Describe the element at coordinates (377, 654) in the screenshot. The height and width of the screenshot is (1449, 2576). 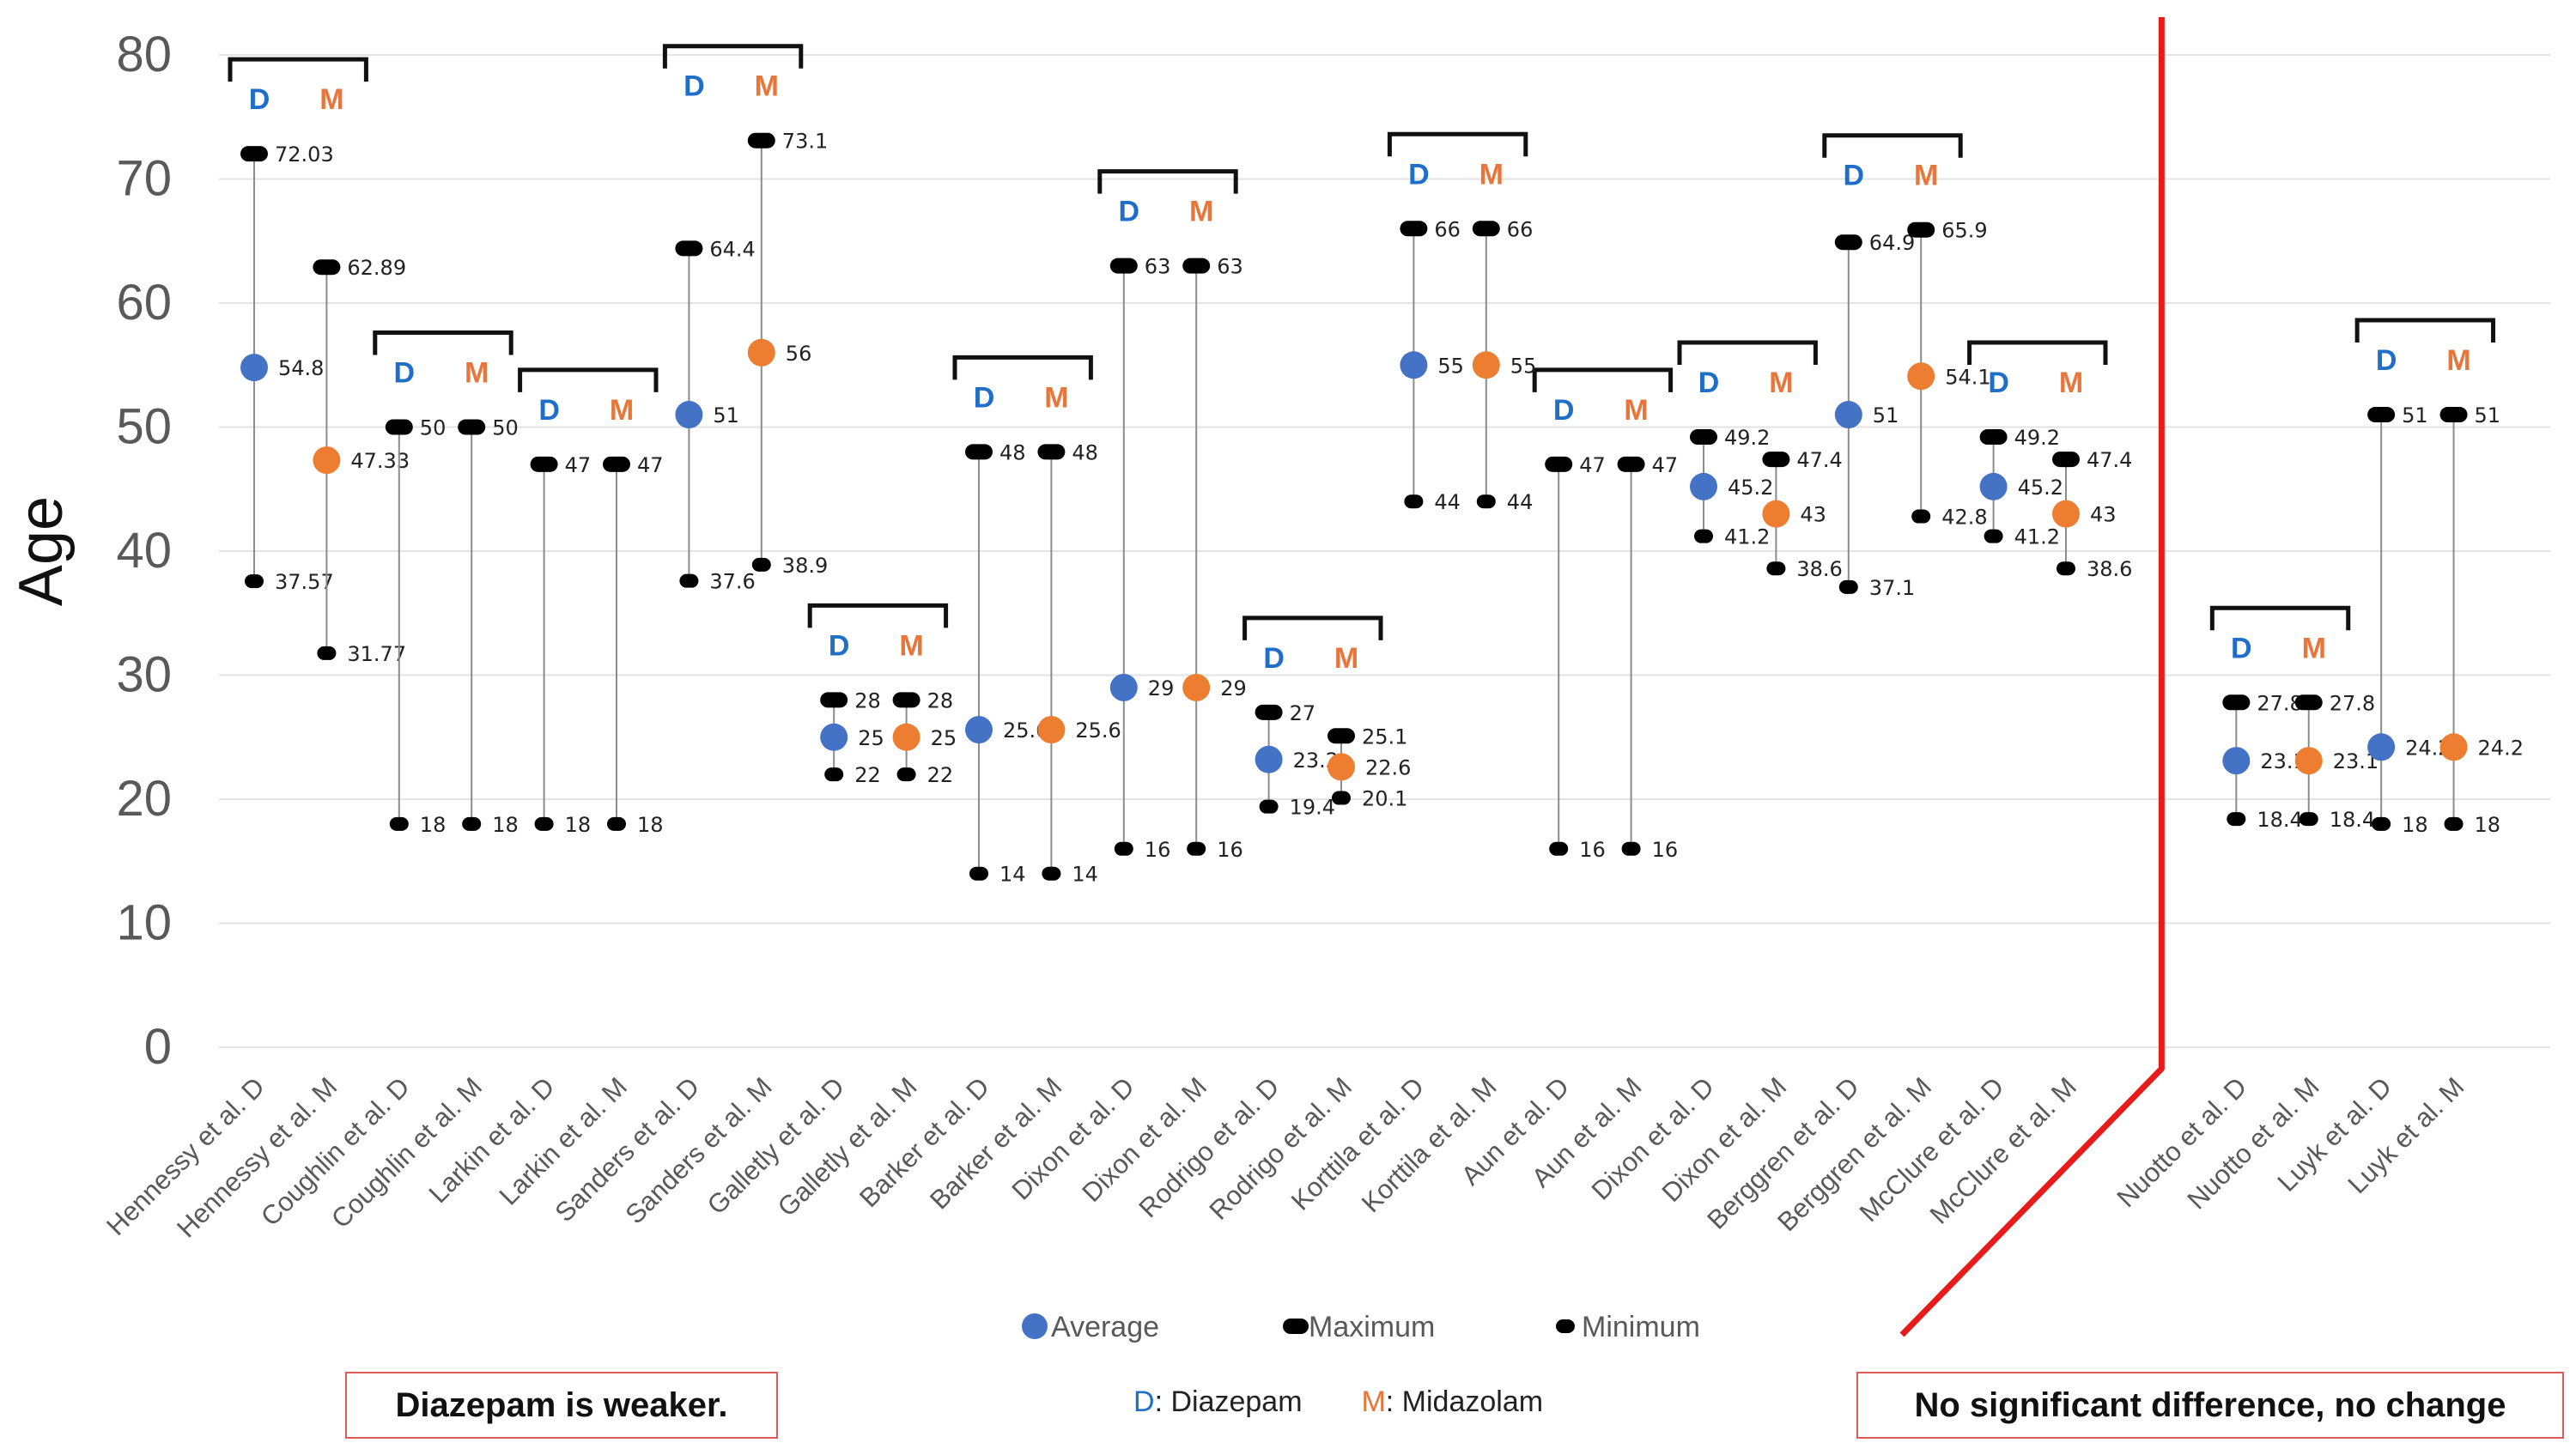
I see `min-label: 31.77` at that location.